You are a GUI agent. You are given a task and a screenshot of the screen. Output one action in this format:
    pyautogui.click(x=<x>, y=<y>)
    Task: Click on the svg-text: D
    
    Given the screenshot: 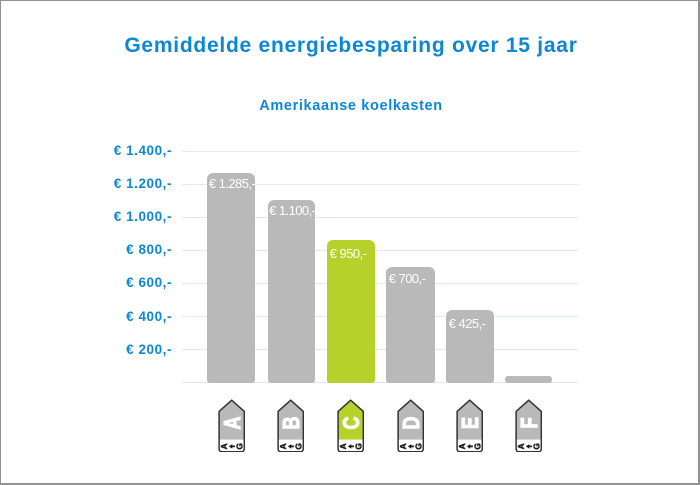 What is the action you would take?
    pyautogui.click(x=410, y=422)
    